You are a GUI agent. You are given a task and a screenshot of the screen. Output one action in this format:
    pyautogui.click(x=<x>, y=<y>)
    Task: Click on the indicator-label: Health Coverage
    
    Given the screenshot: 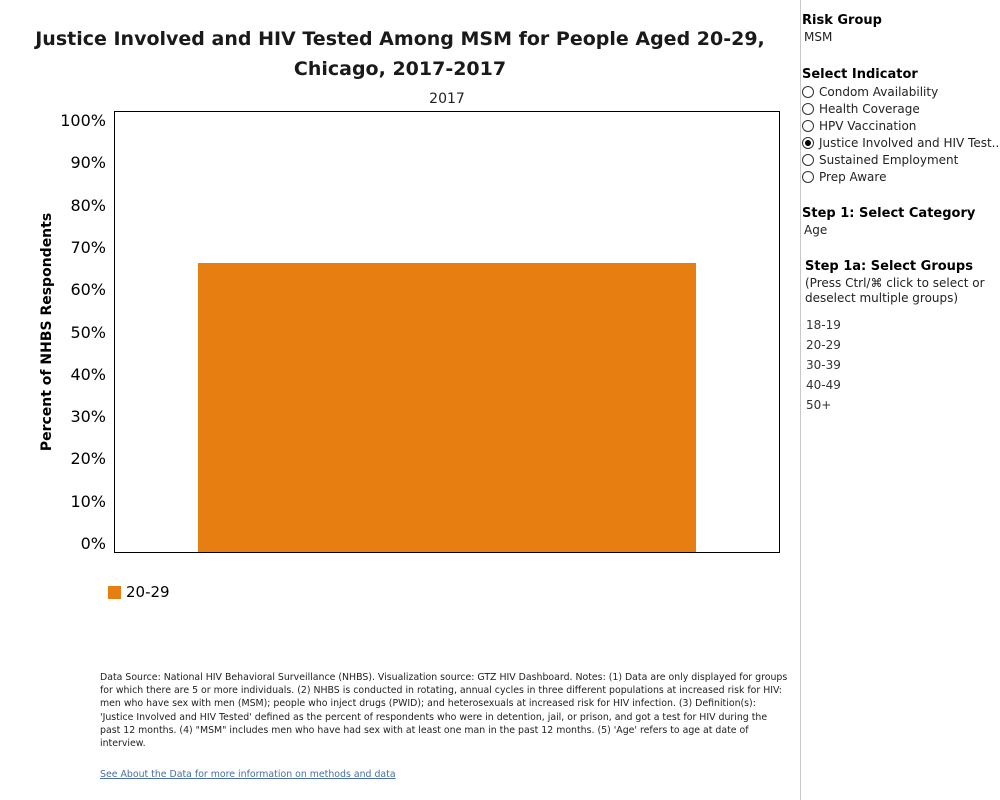 What is the action you would take?
    pyautogui.click(x=869, y=109)
    